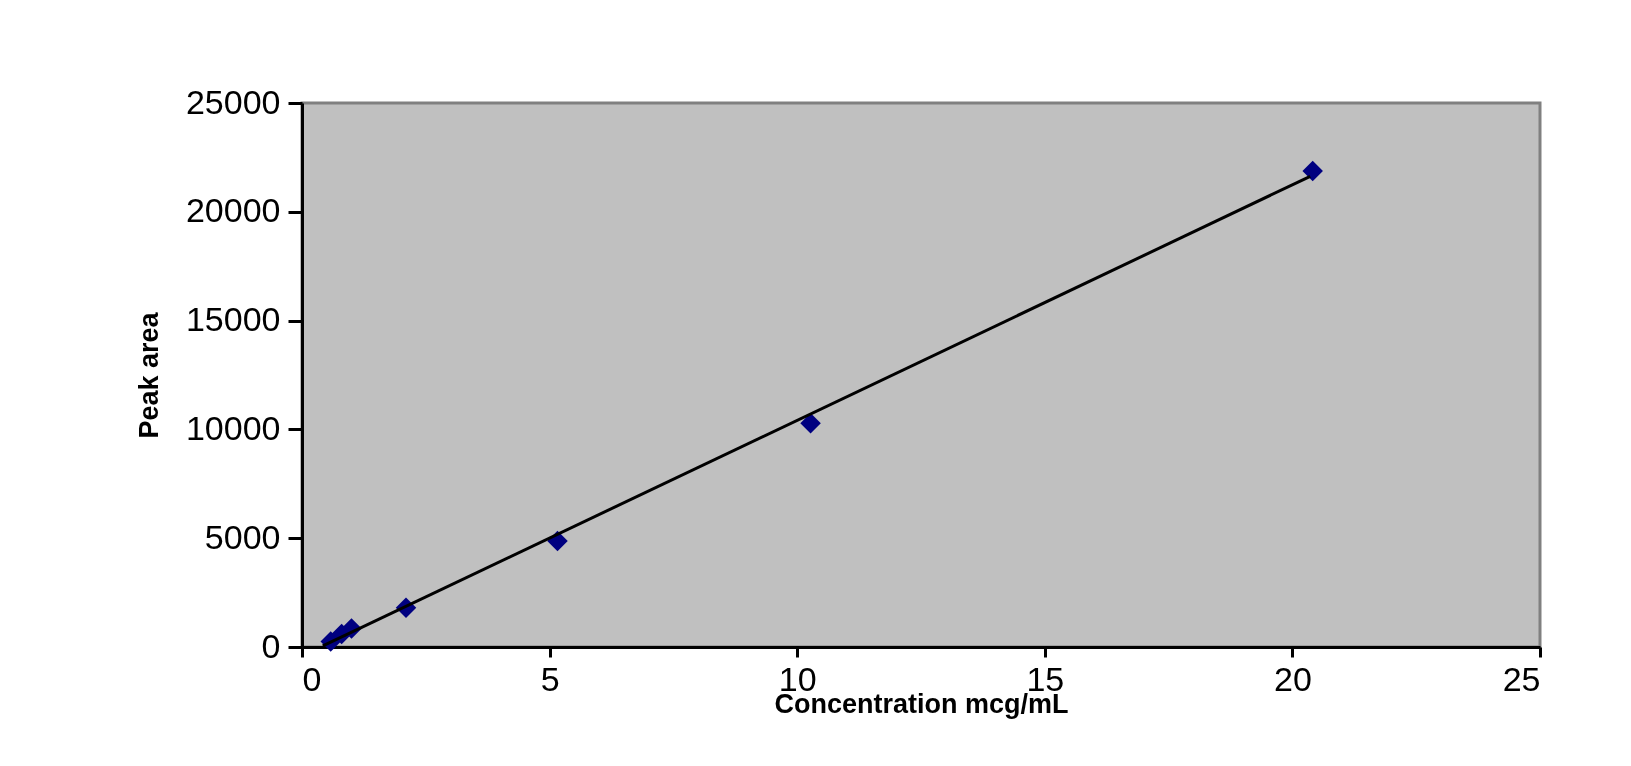 This screenshot has width=1631, height=766. What do you see at coordinates (312, 678) in the screenshot?
I see `x-tick-label: 0` at bounding box center [312, 678].